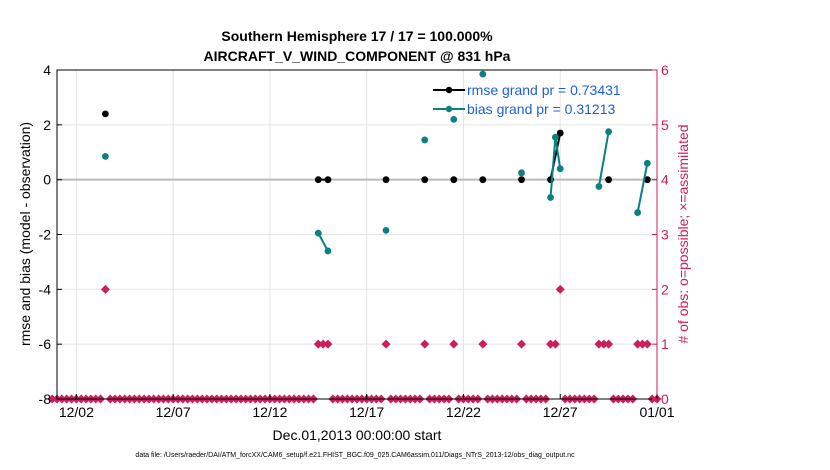 The height and width of the screenshot is (470, 830). Describe the element at coordinates (683, 233) in the screenshot. I see `y2-axis-label: # of obs: o=possible; ×=assimilated` at that location.